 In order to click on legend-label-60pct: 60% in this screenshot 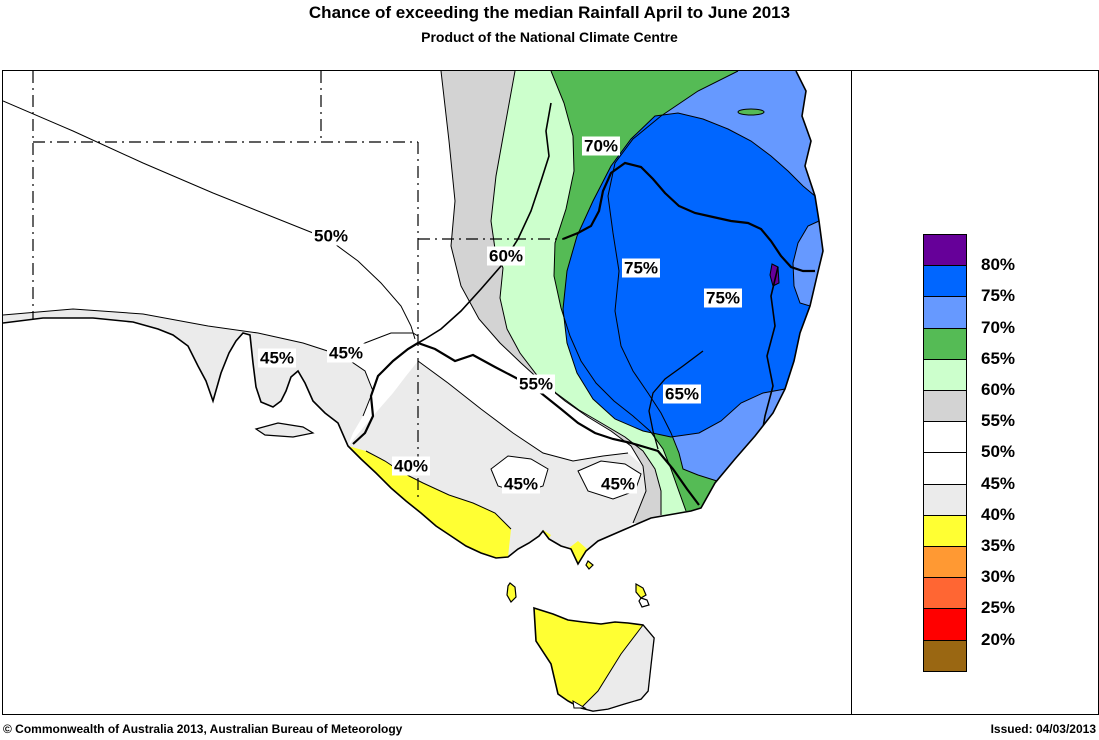, I will do `click(998, 389)`.